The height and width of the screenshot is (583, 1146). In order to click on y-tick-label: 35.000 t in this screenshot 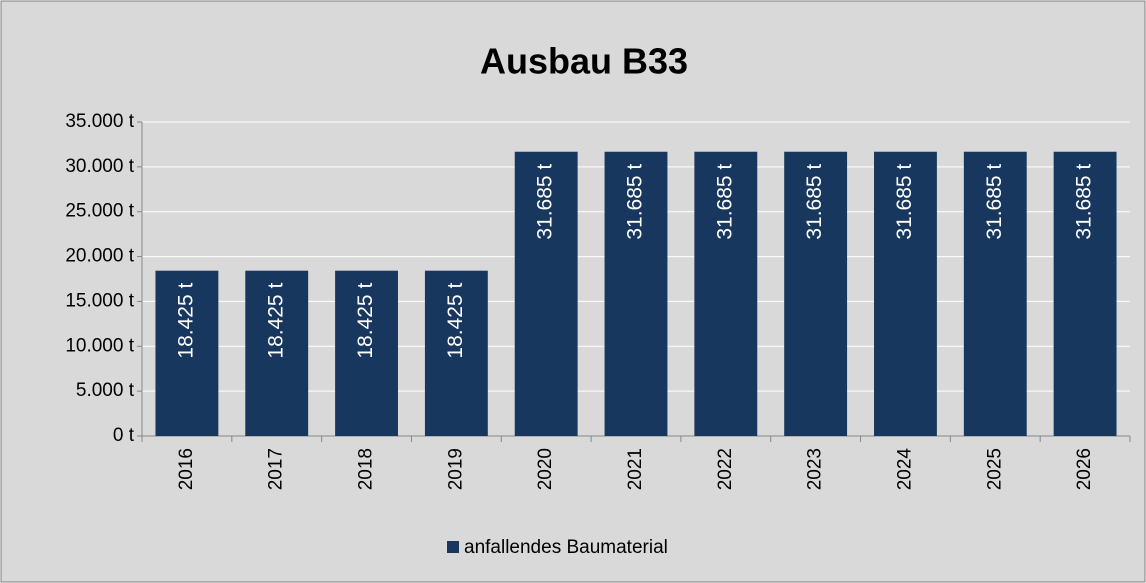, I will do `click(99, 121)`.